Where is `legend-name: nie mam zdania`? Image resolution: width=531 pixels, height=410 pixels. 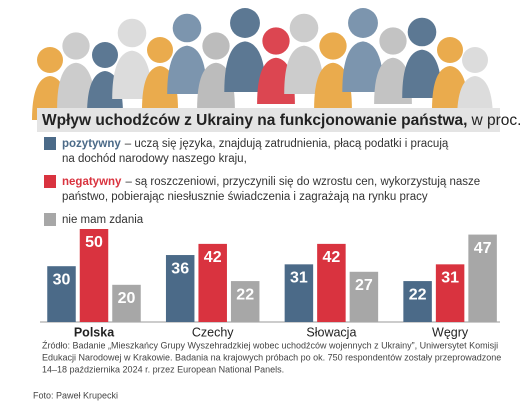 legend-name: nie mam zdania is located at coordinates (103, 220).